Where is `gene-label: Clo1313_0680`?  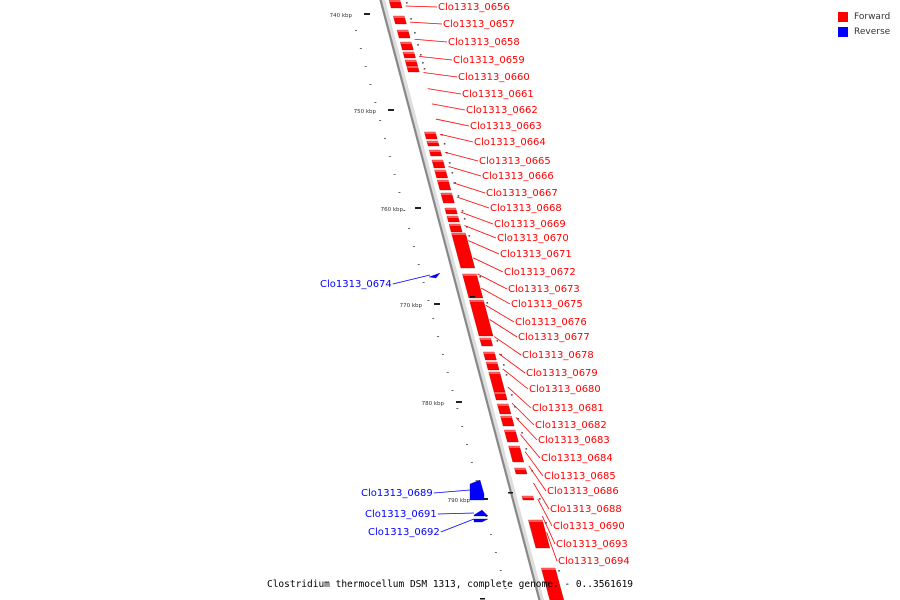 gene-label: Clo1313_0680 is located at coordinates (565, 389).